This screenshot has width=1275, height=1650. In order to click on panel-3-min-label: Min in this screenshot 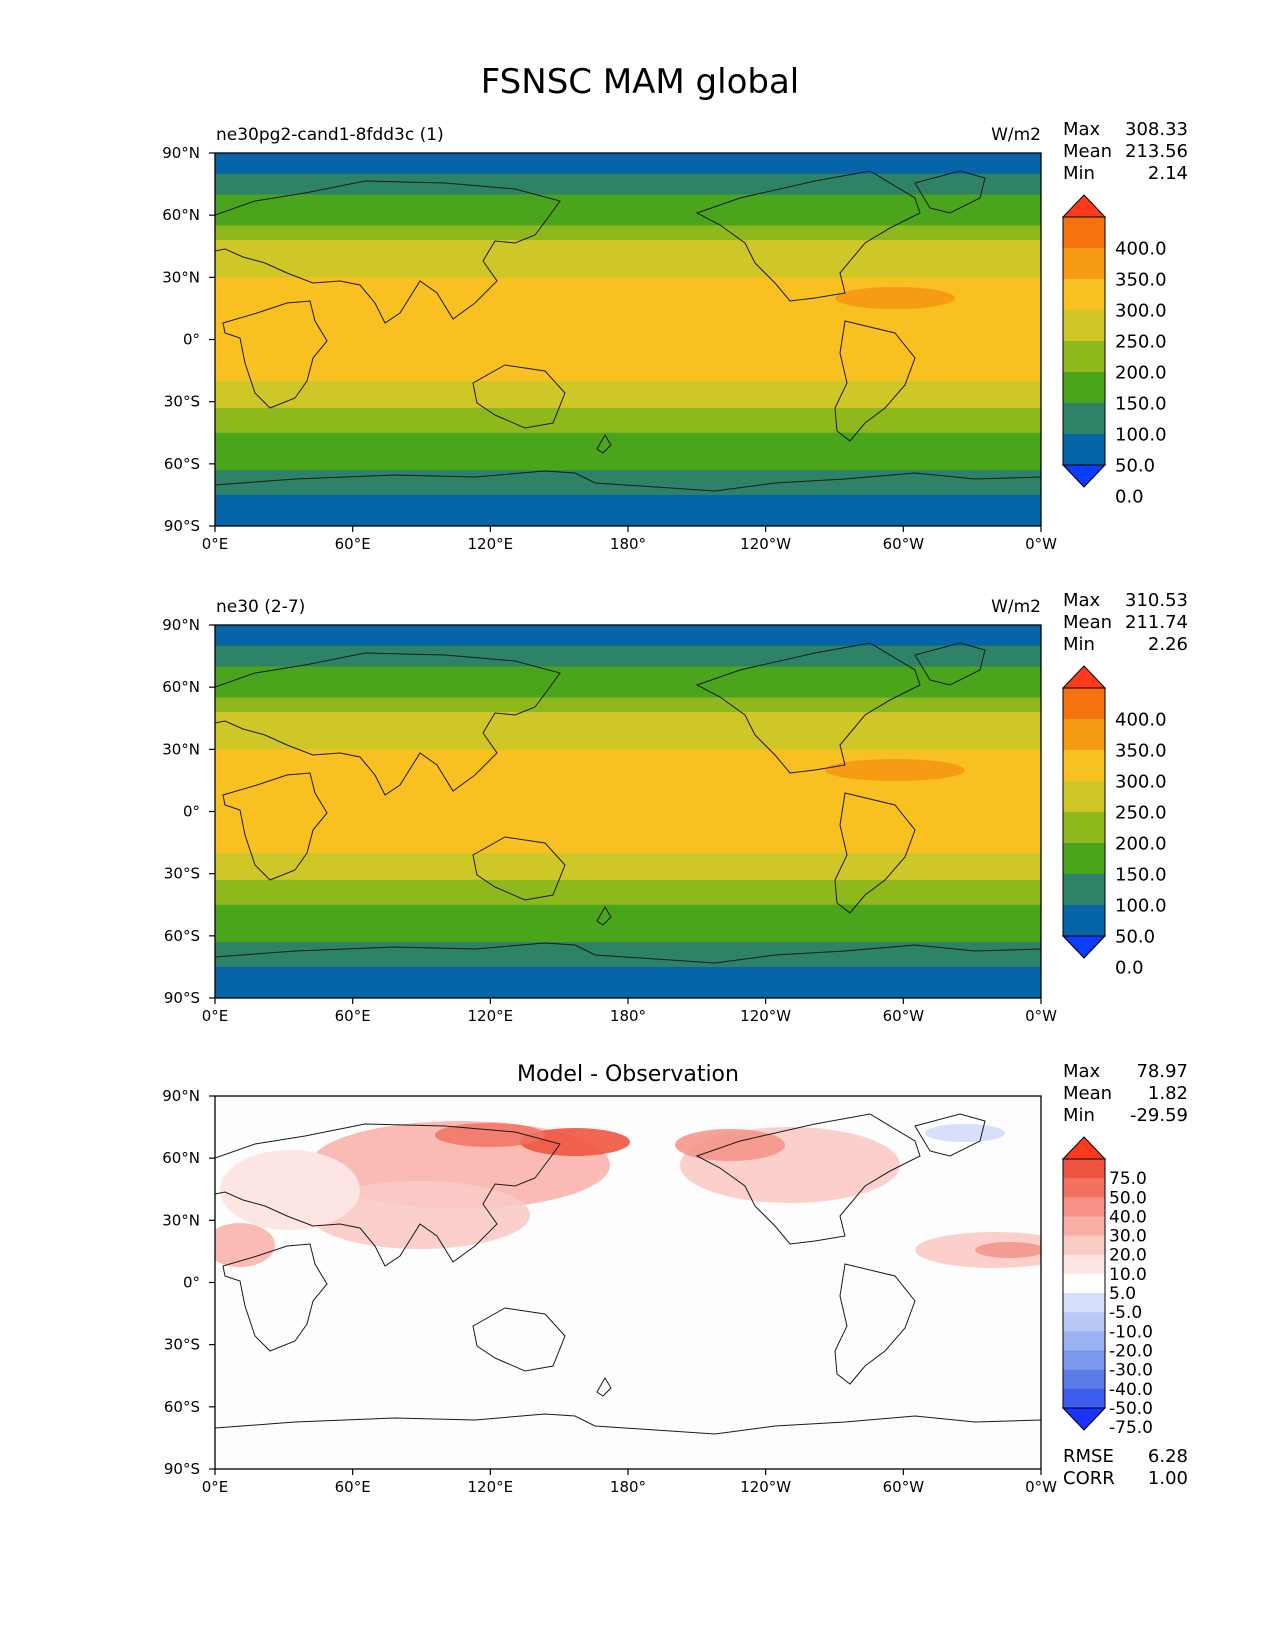, I will do `click(1079, 1115)`.